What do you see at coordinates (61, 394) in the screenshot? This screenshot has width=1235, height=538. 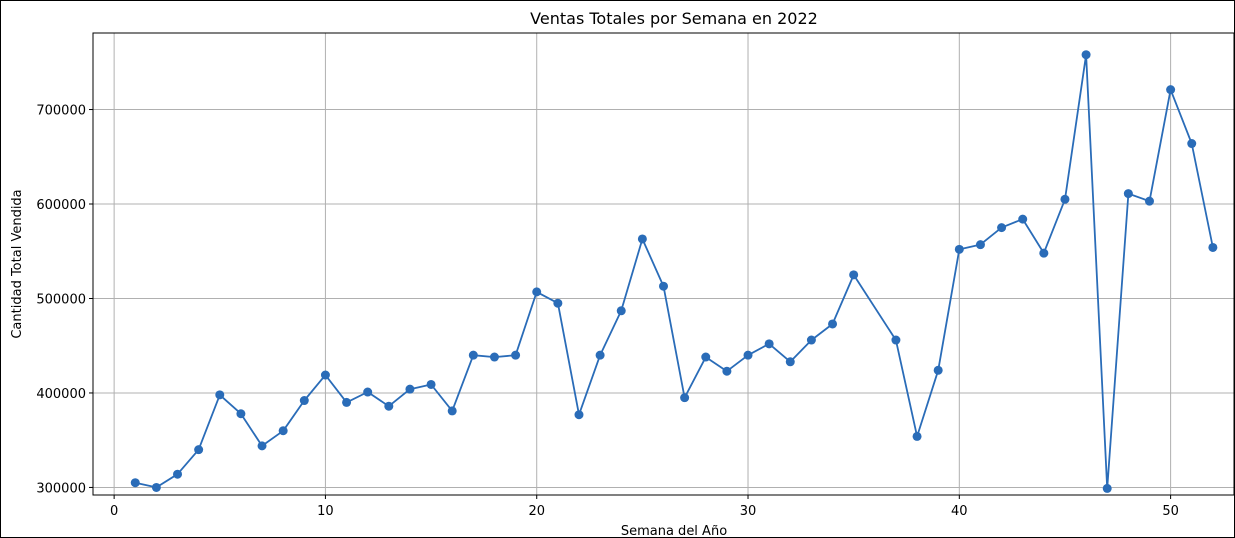 I see `y-tick-label: 400000` at bounding box center [61, 394].